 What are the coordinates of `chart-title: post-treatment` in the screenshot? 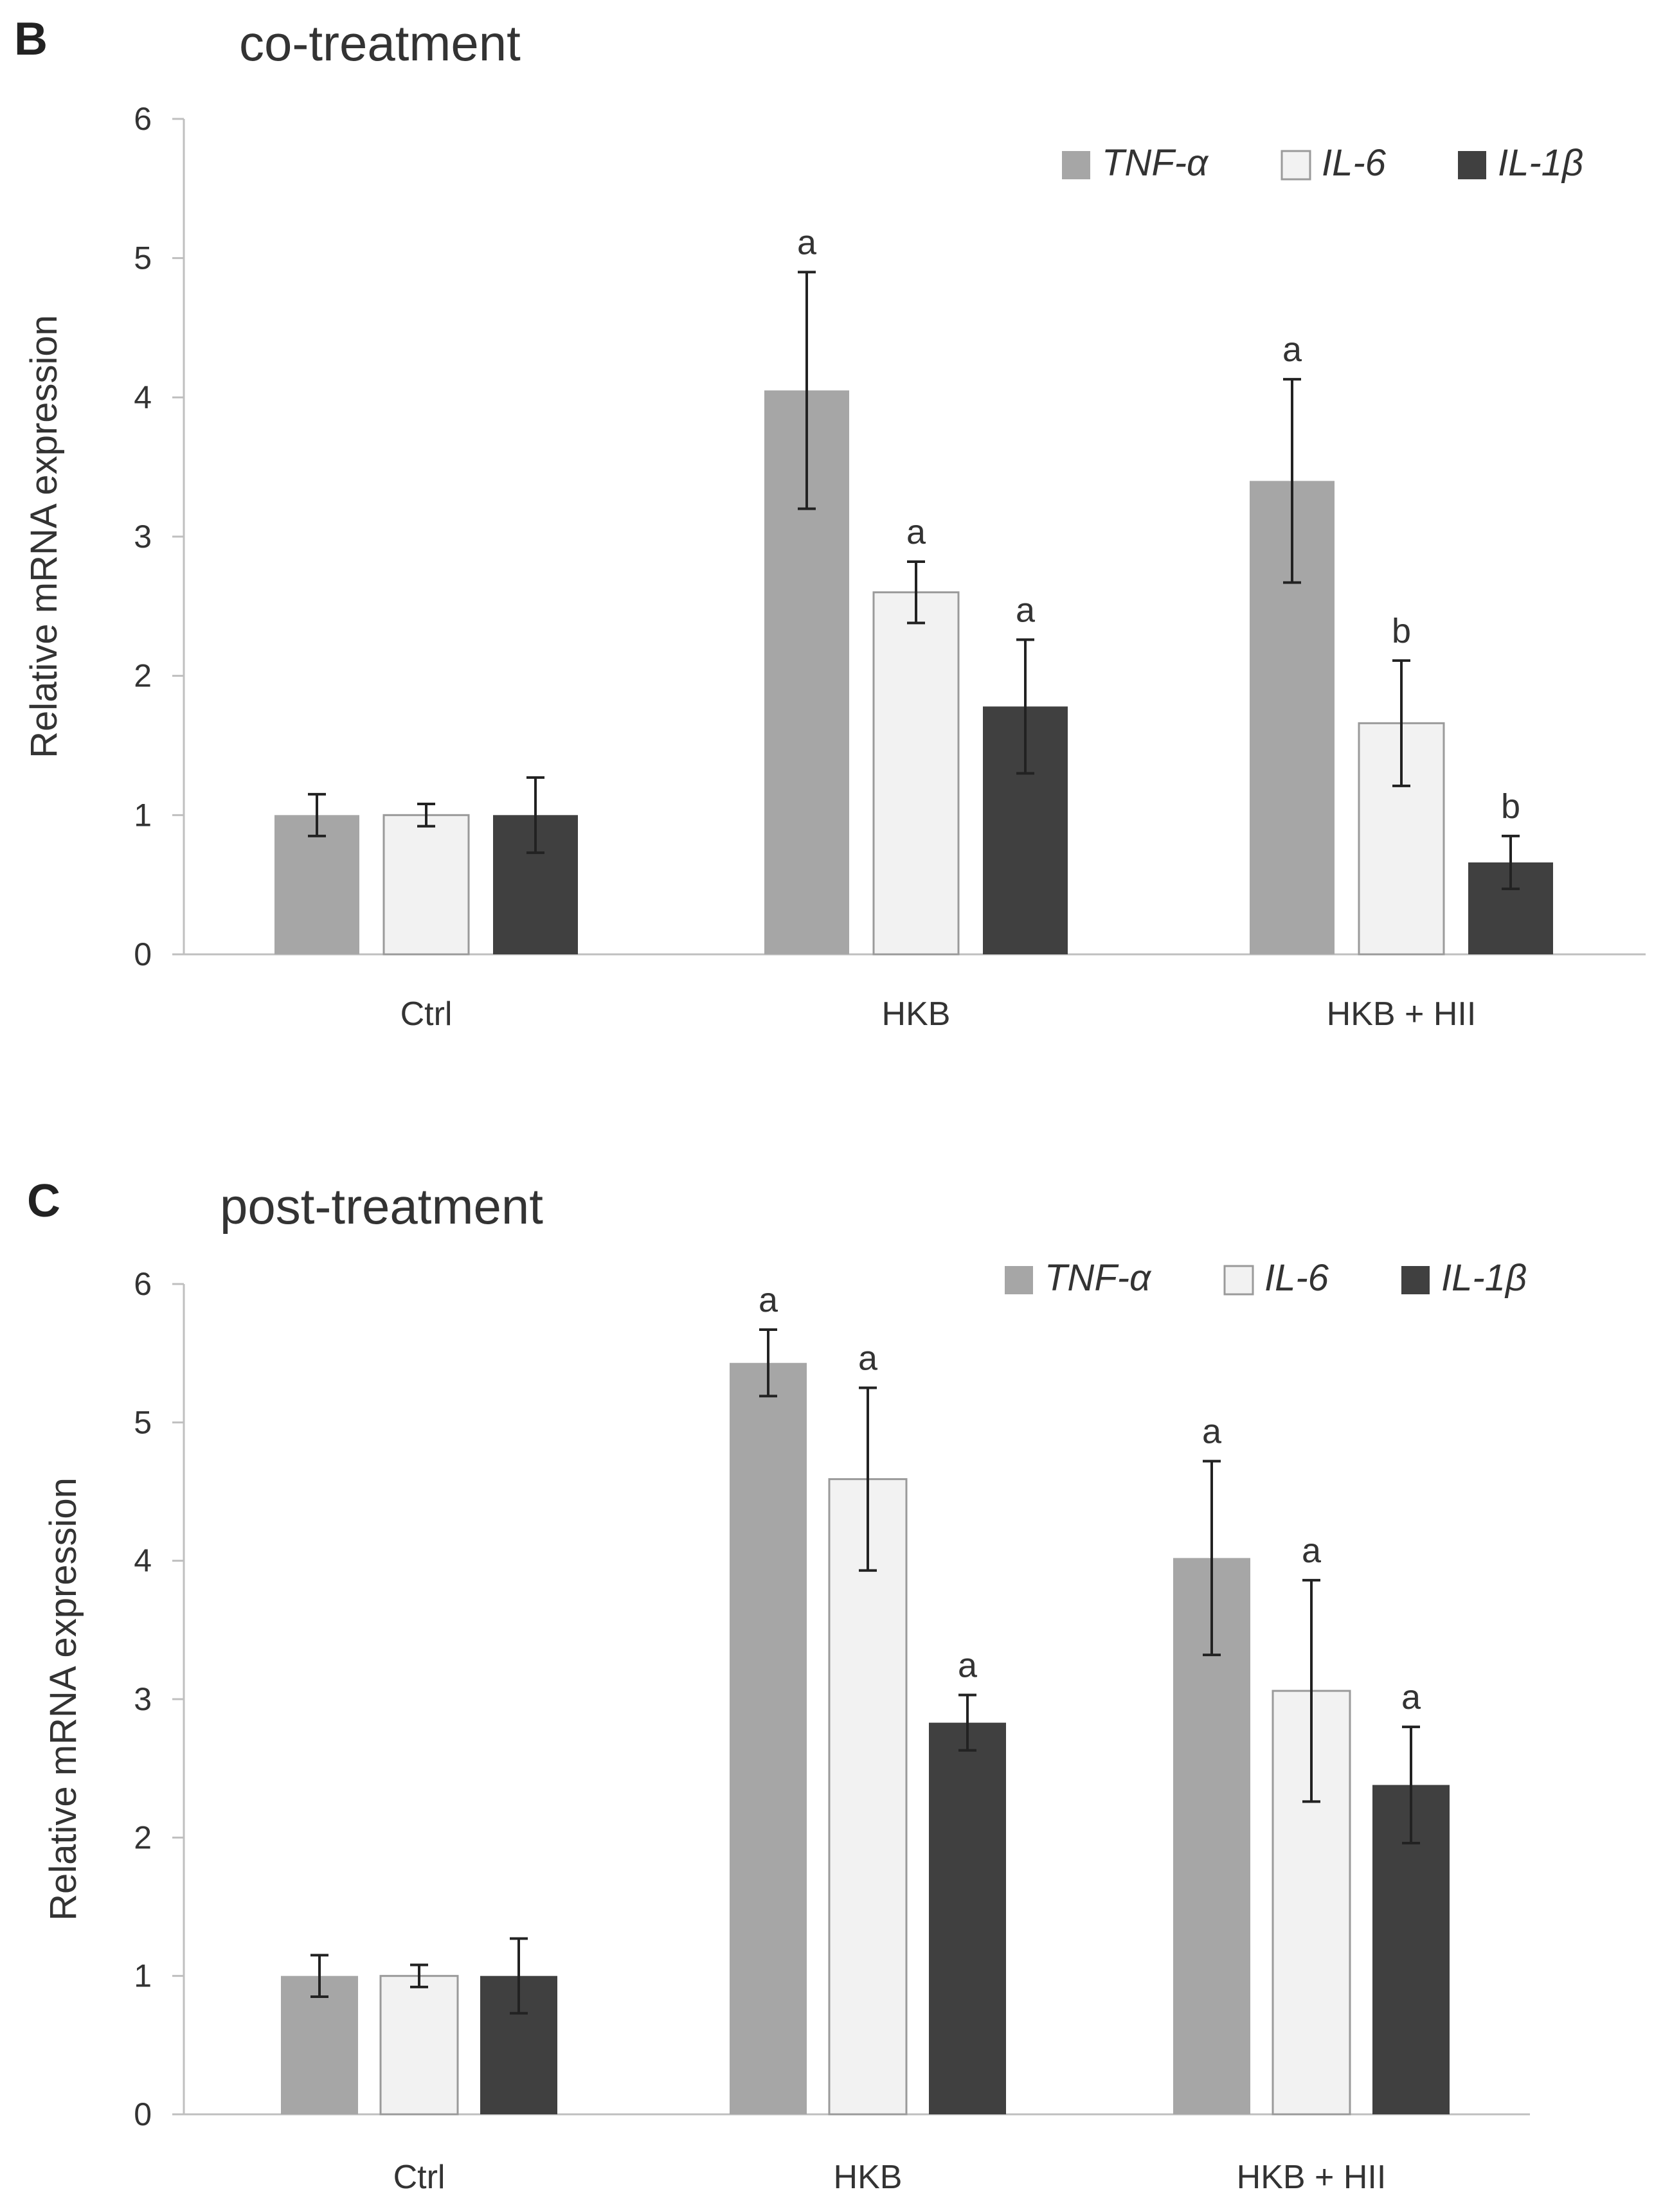 It's located at (382, 1206).